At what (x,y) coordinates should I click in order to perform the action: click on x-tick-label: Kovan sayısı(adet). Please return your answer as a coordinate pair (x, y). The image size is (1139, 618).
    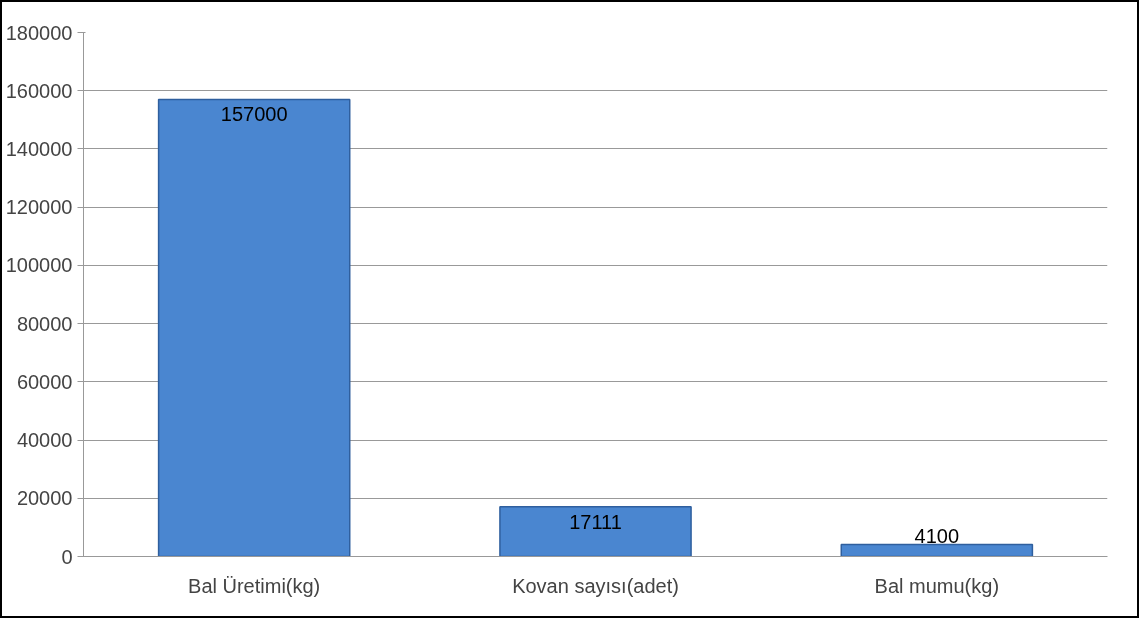
    Looking at the image, I should click on (595, 585).